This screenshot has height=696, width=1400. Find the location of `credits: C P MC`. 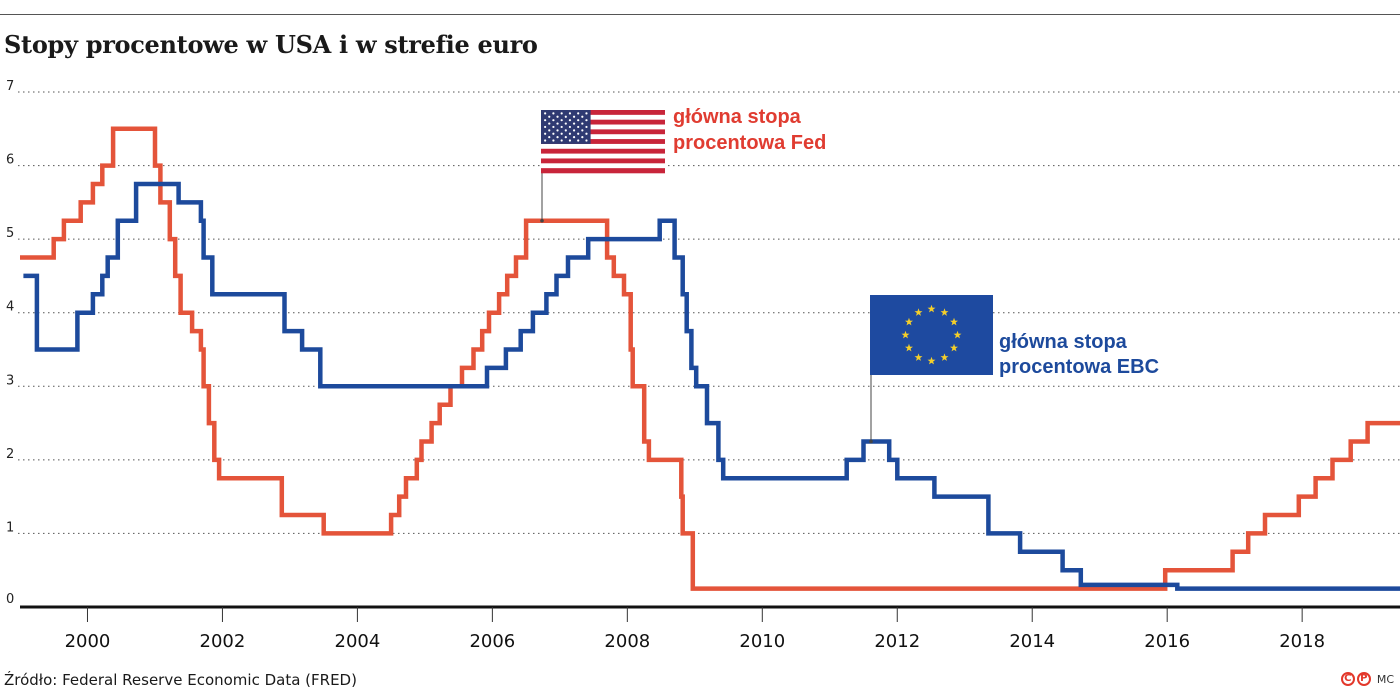

credits: C P MC is located at coordinates (1367, 679).